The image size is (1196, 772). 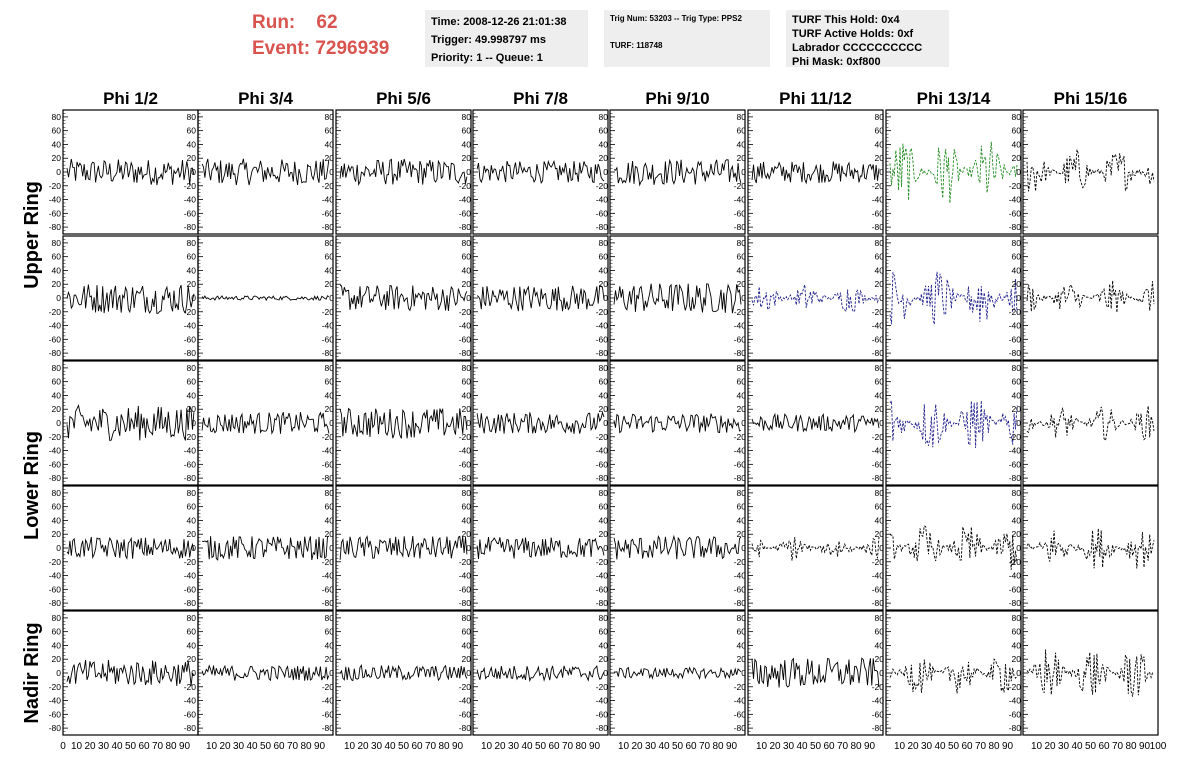 What do you see at coordinates (953, 172) in the screenshot?
I see `panel-frame-r1c7` at bounding box center [953, 172].